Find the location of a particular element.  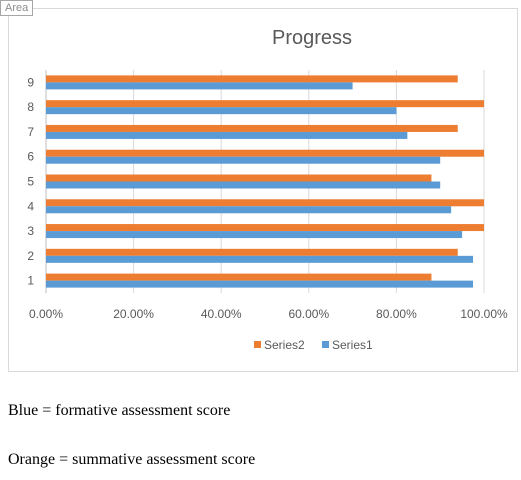

legend-label-series2: Series2 is located at coordinates (284, 345).